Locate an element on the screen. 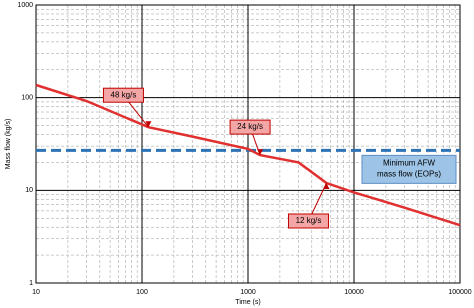  annotation-text: 24 kg/s is located at coordinates (250, 126).